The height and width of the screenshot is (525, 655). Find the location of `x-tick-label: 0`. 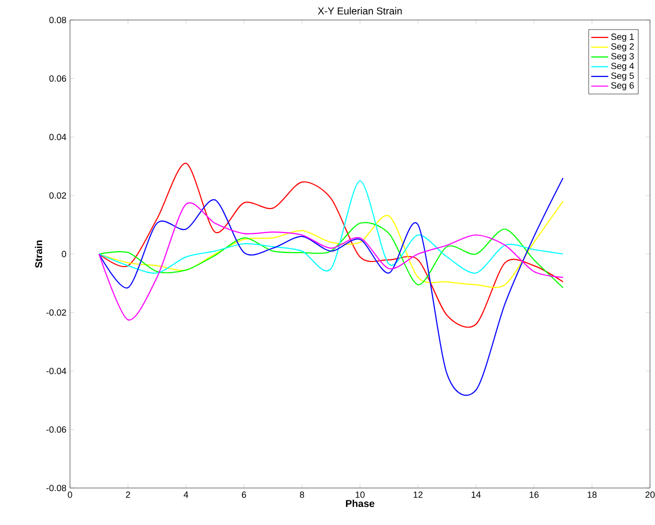

x-tick-label: 0 is located at coordinates (70, 495).